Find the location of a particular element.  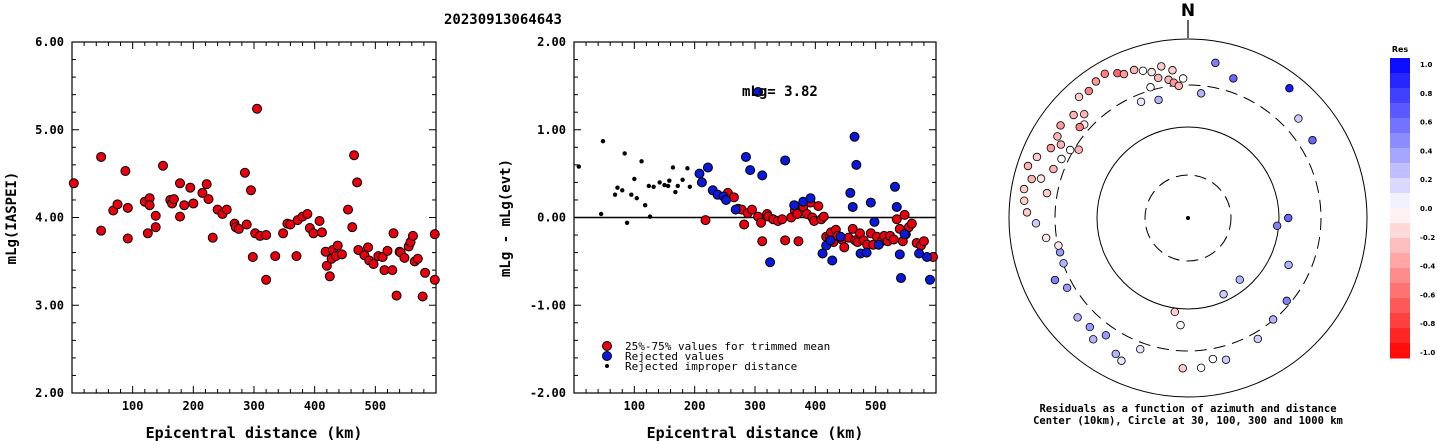

mid-y-axis-label: mLg - mLg(evt) is located at coordinates (506, 218).